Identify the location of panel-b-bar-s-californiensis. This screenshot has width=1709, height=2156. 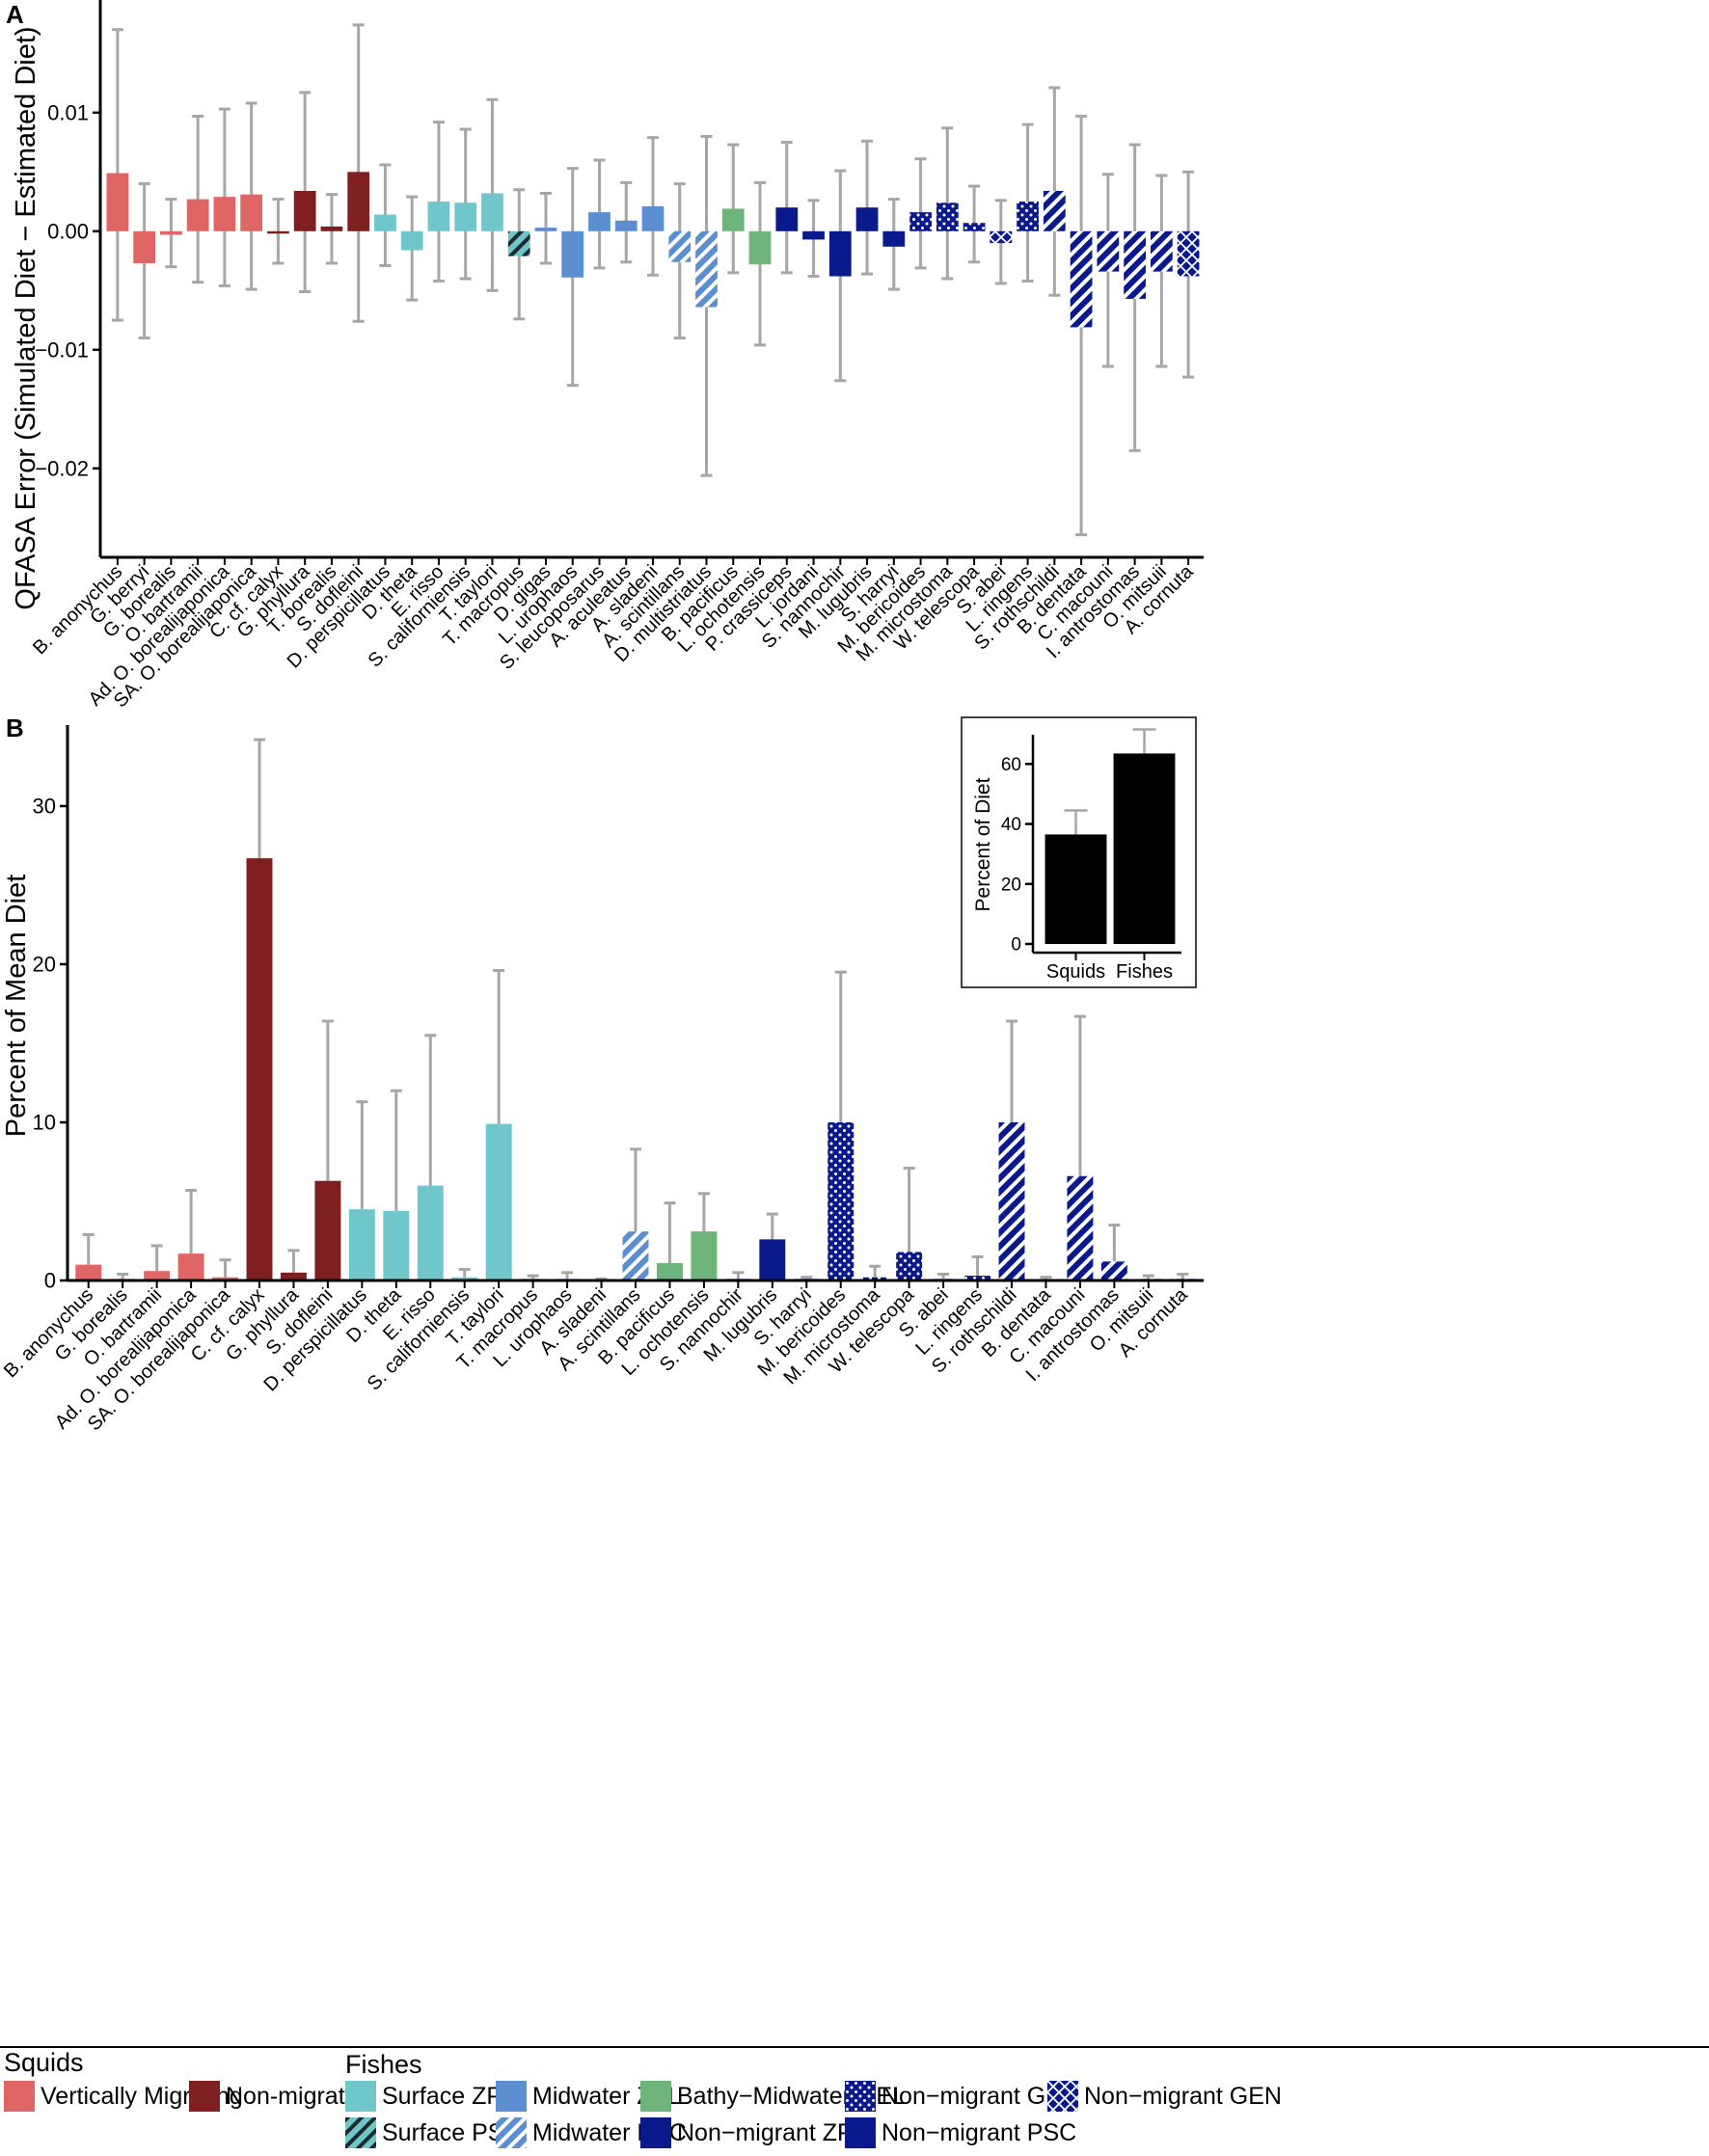
(464, 1278).